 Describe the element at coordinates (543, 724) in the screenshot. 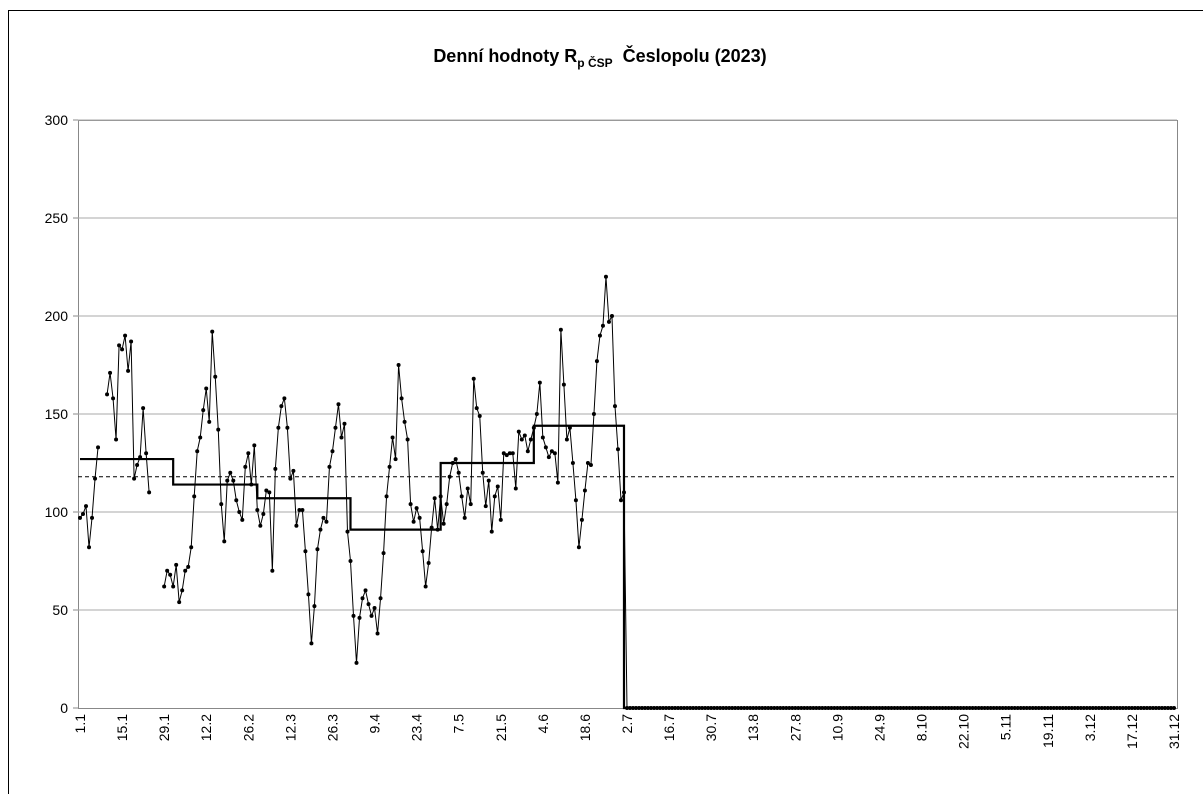

I see `x-tick-label: 4.6` at that location.